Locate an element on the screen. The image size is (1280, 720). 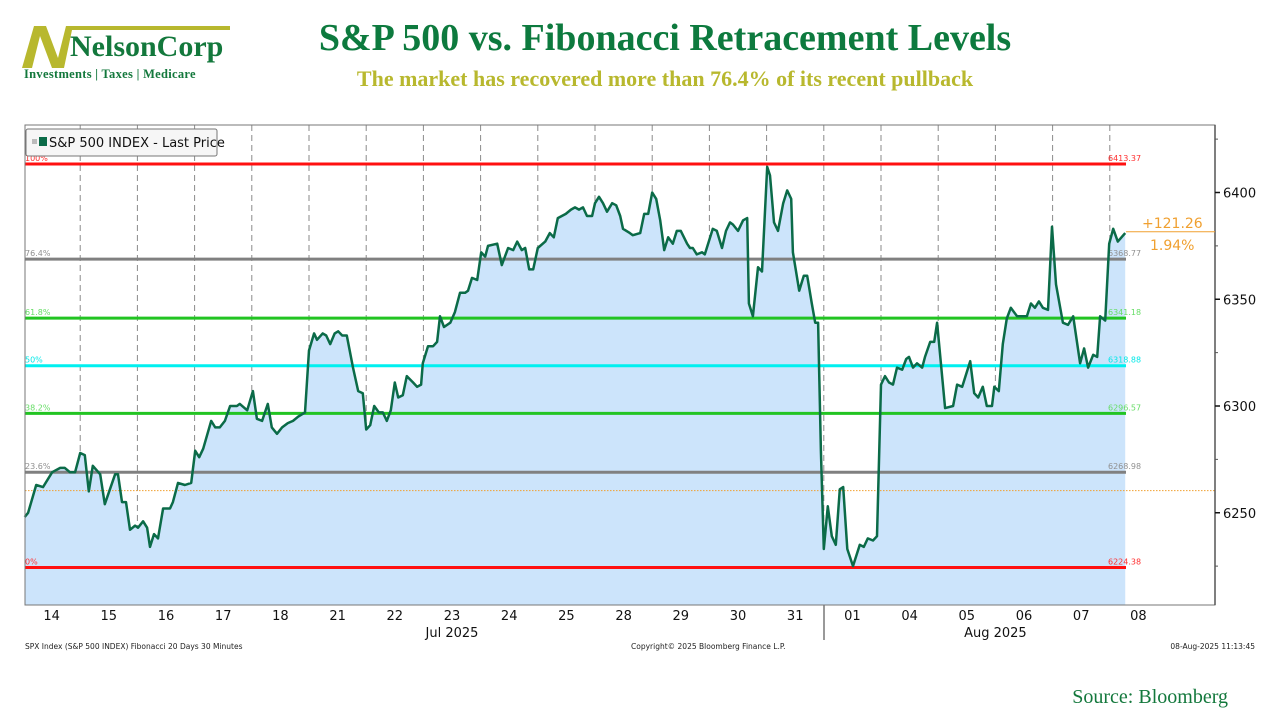
x-tick-label: 07 is located at coordinates (1081, 616).